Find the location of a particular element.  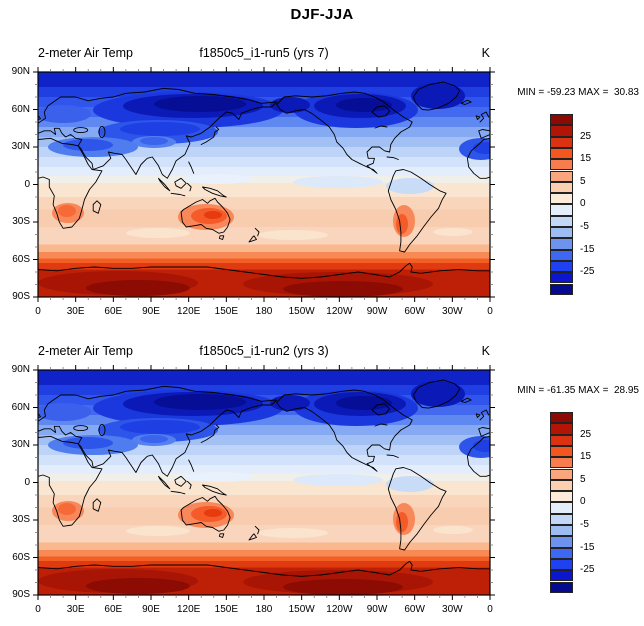

lat-tick-label: 30S is located at coordinates (21, 221).